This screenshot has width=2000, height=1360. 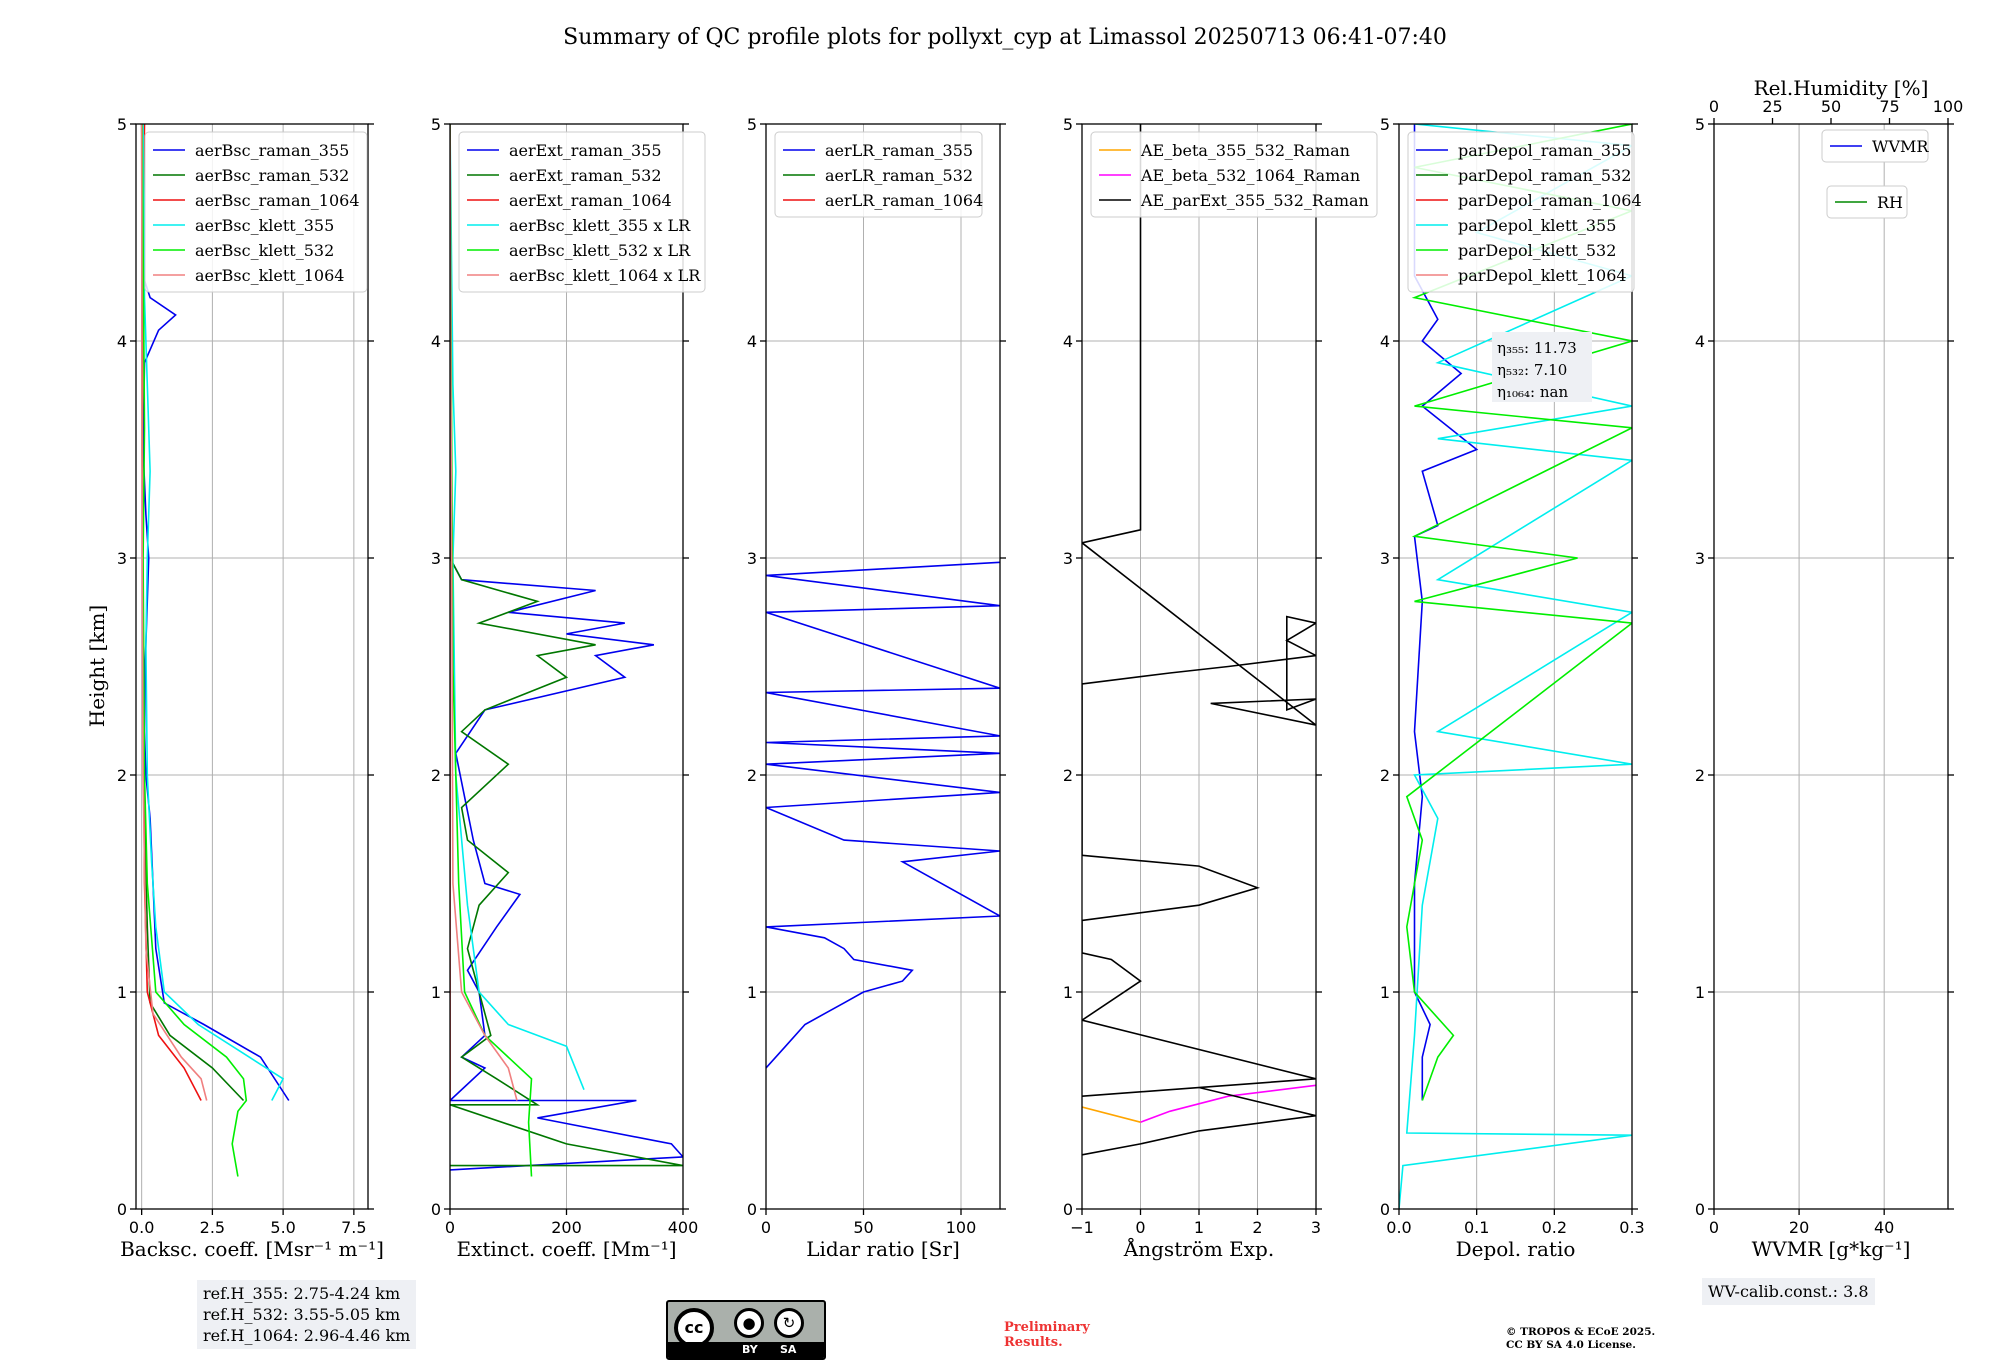 I want to click on annotation-line: η₅₃₂: 7.10, so click(x=1532, y=370).